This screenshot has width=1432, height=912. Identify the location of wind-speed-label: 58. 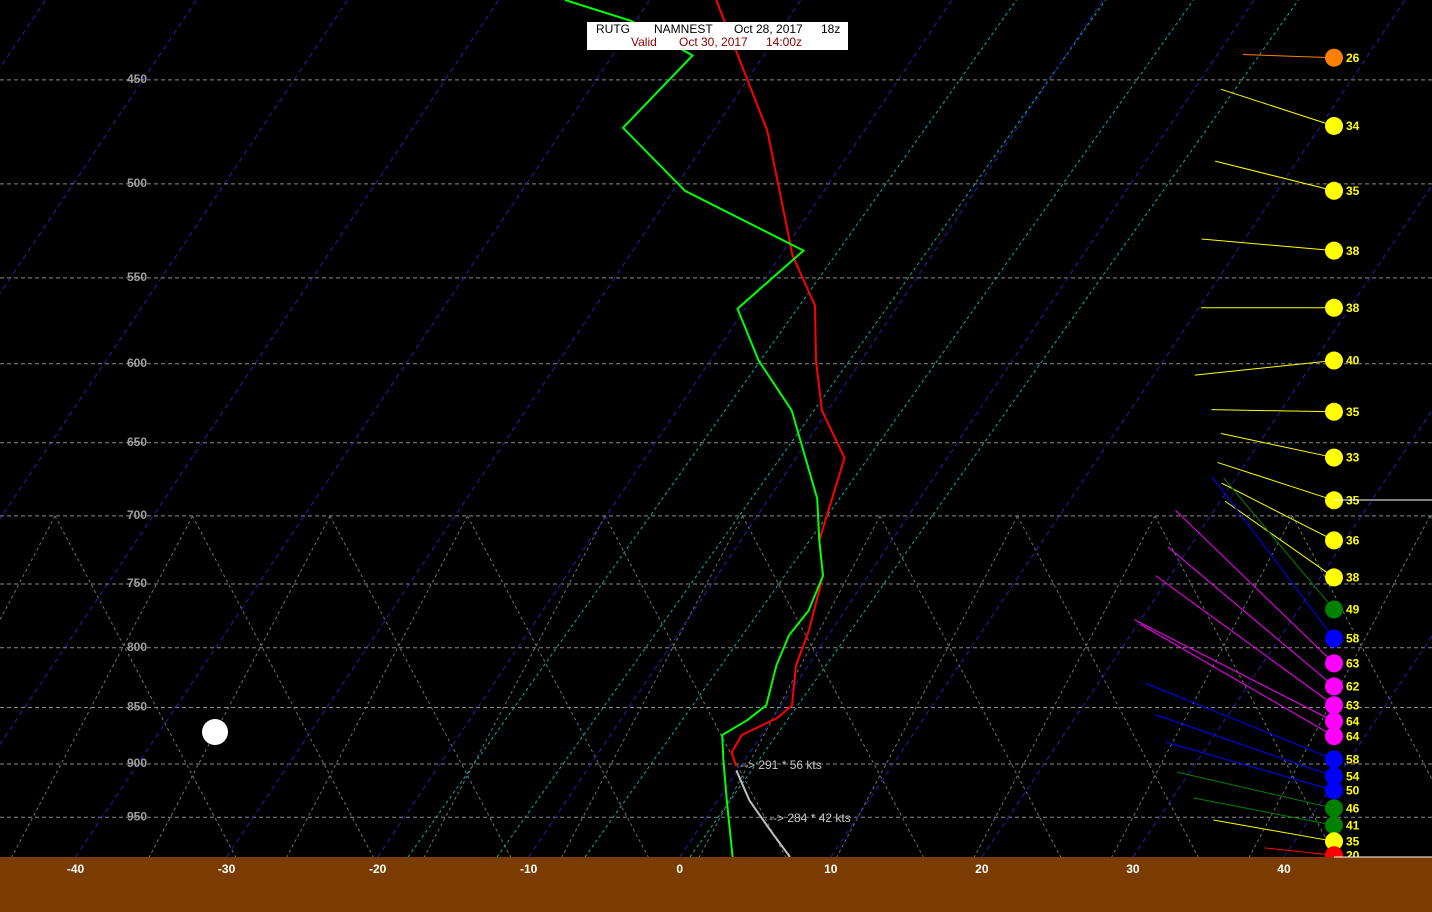
(1353, 639).